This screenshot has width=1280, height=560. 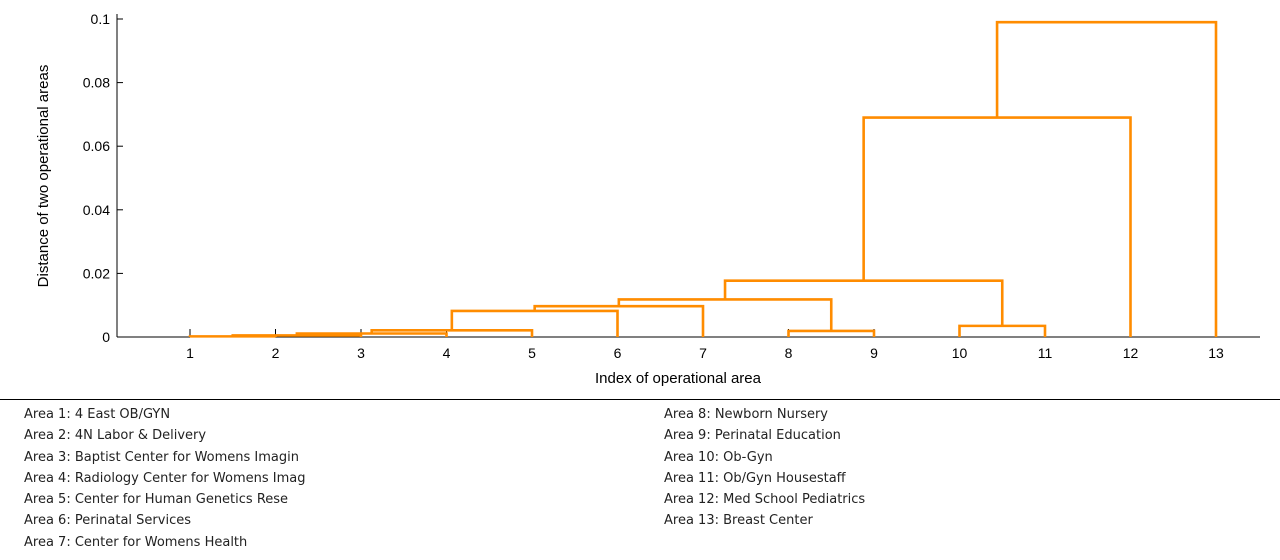 What do you see at coordinates (136, 542) in the screenshot?
I see `area-legend-item: Area 7: Center for Womens Health` at bounding box center [136, 542].